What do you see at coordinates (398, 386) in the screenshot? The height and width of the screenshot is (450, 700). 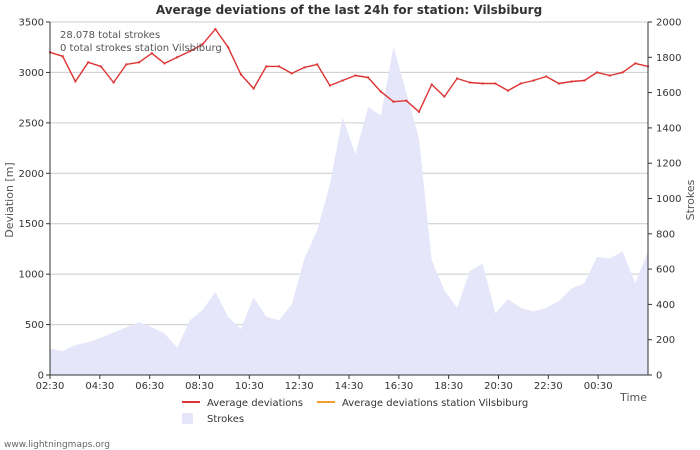 I see `x-tick-label: 16:30` at bounding box center [398, 386].